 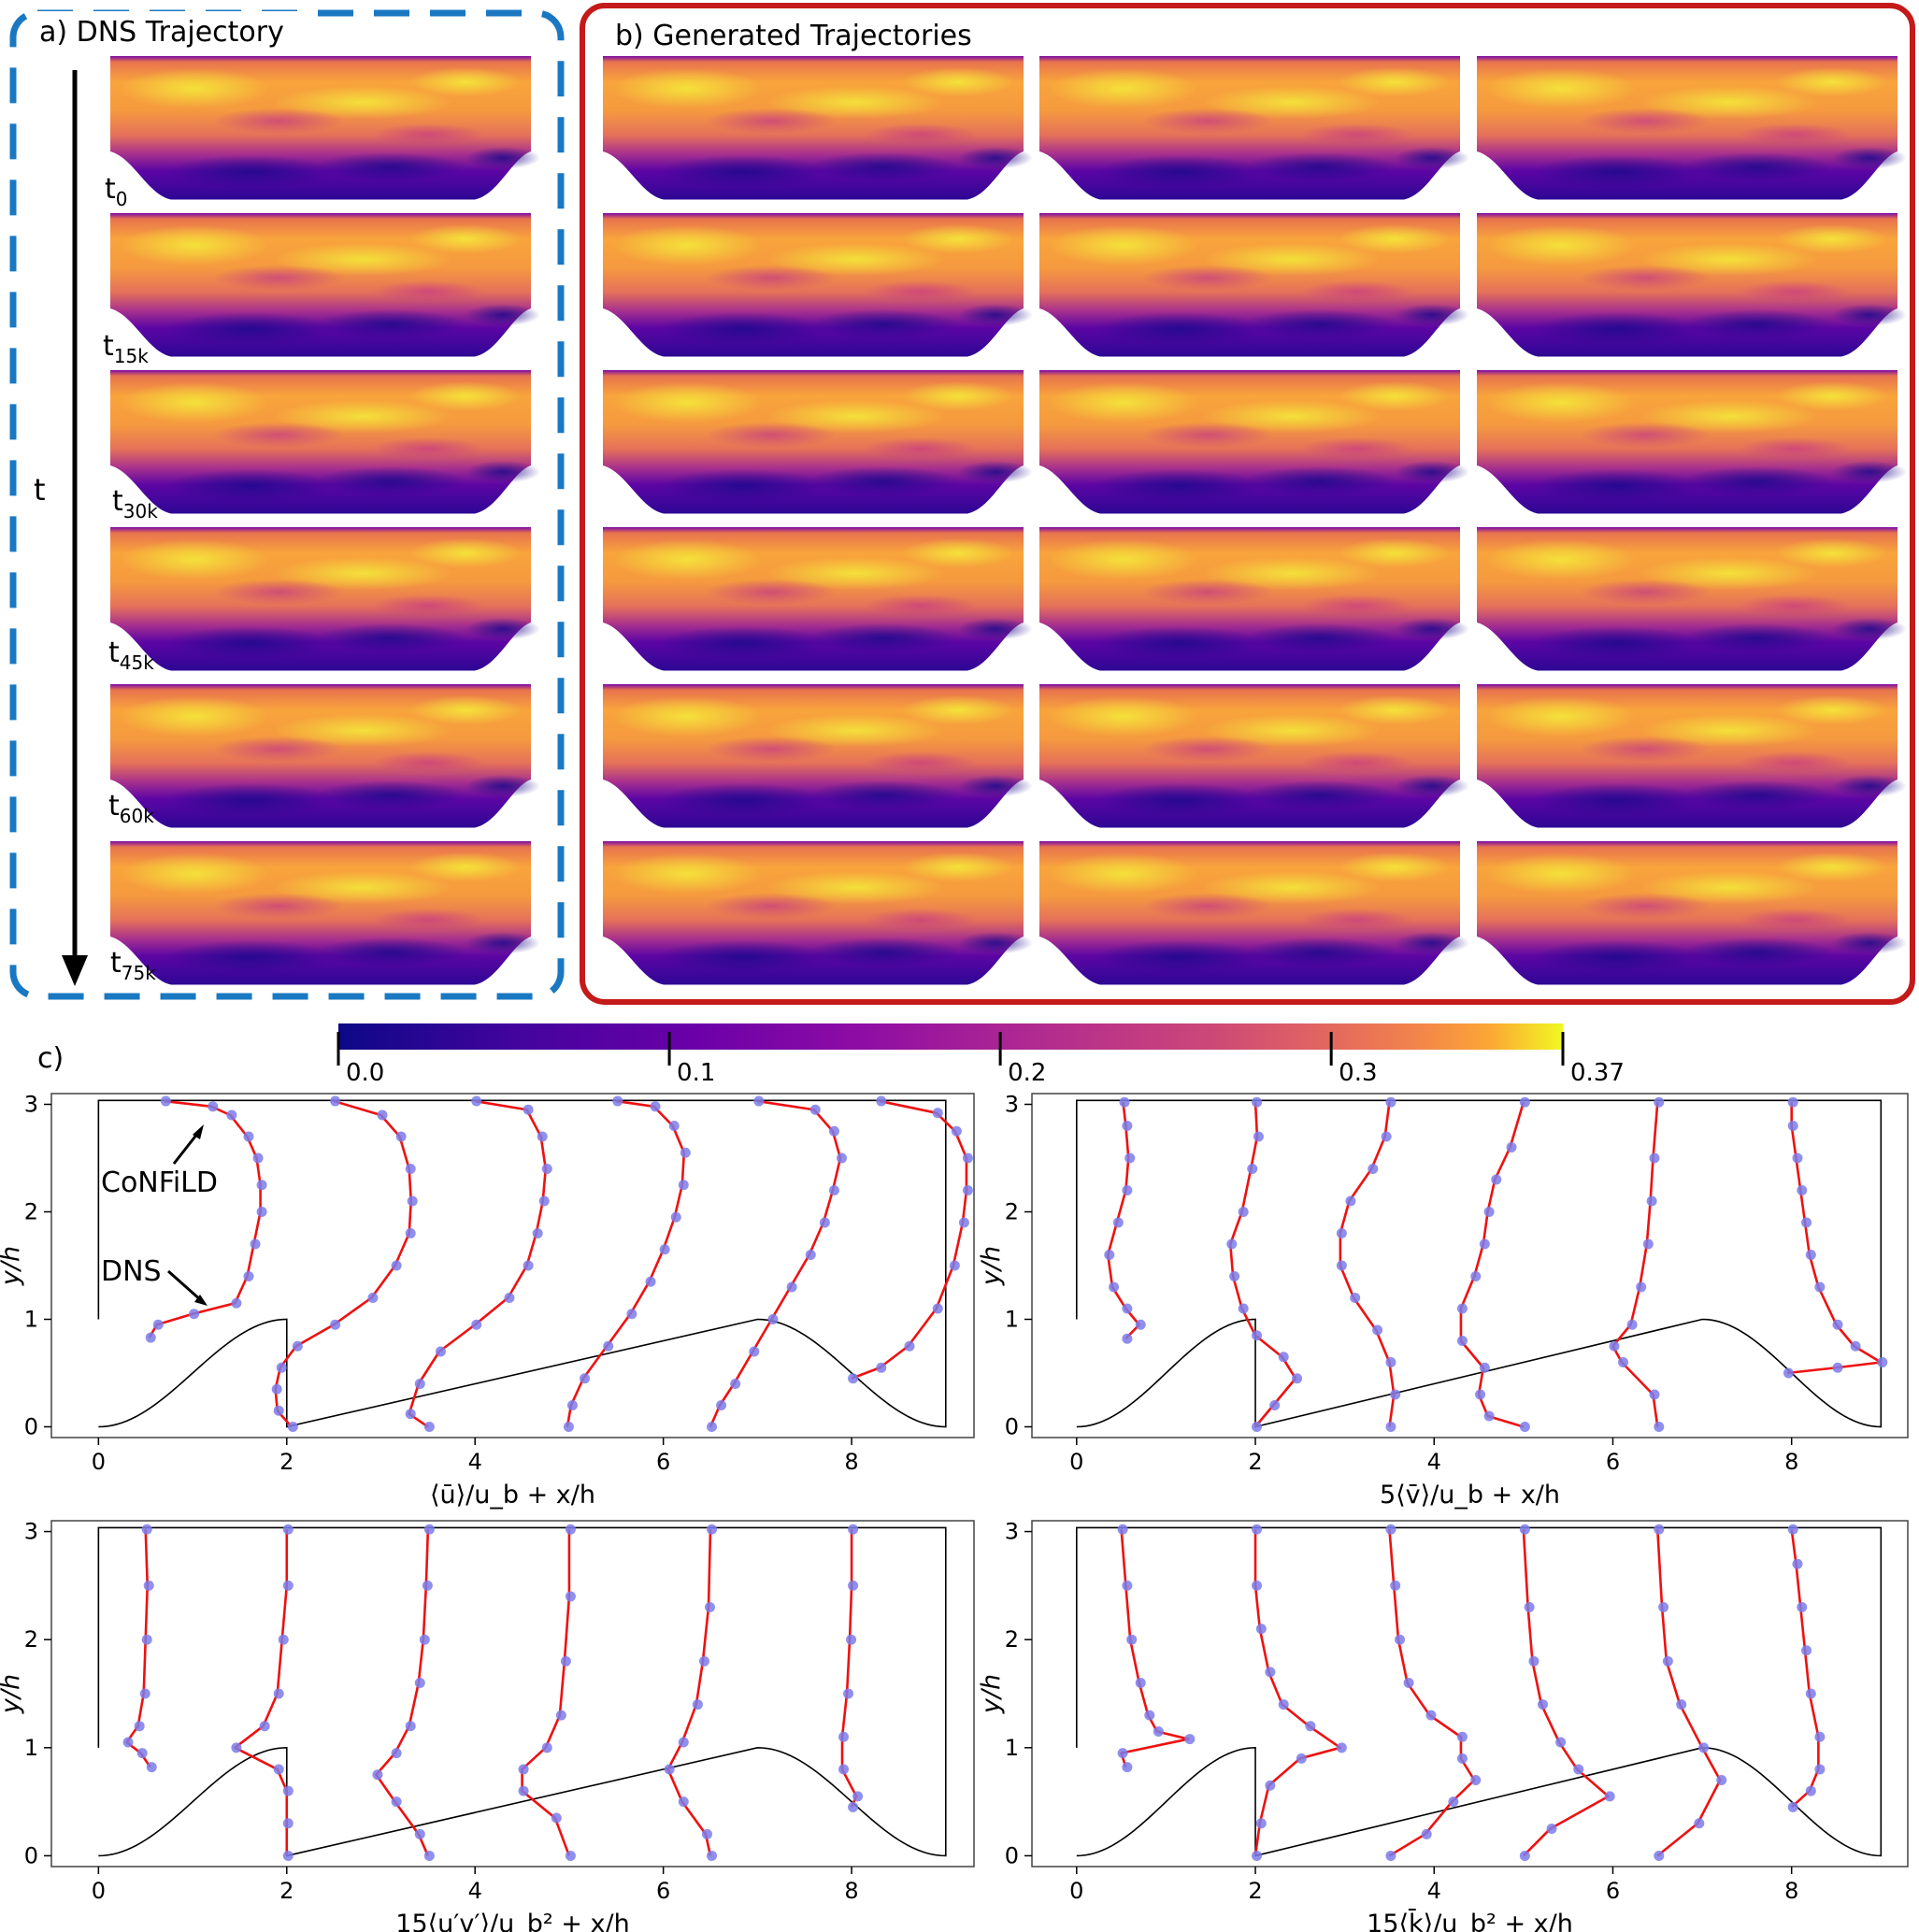 I want to click on generated-flow-field-r1-c3, so click(x=1692, y=128).